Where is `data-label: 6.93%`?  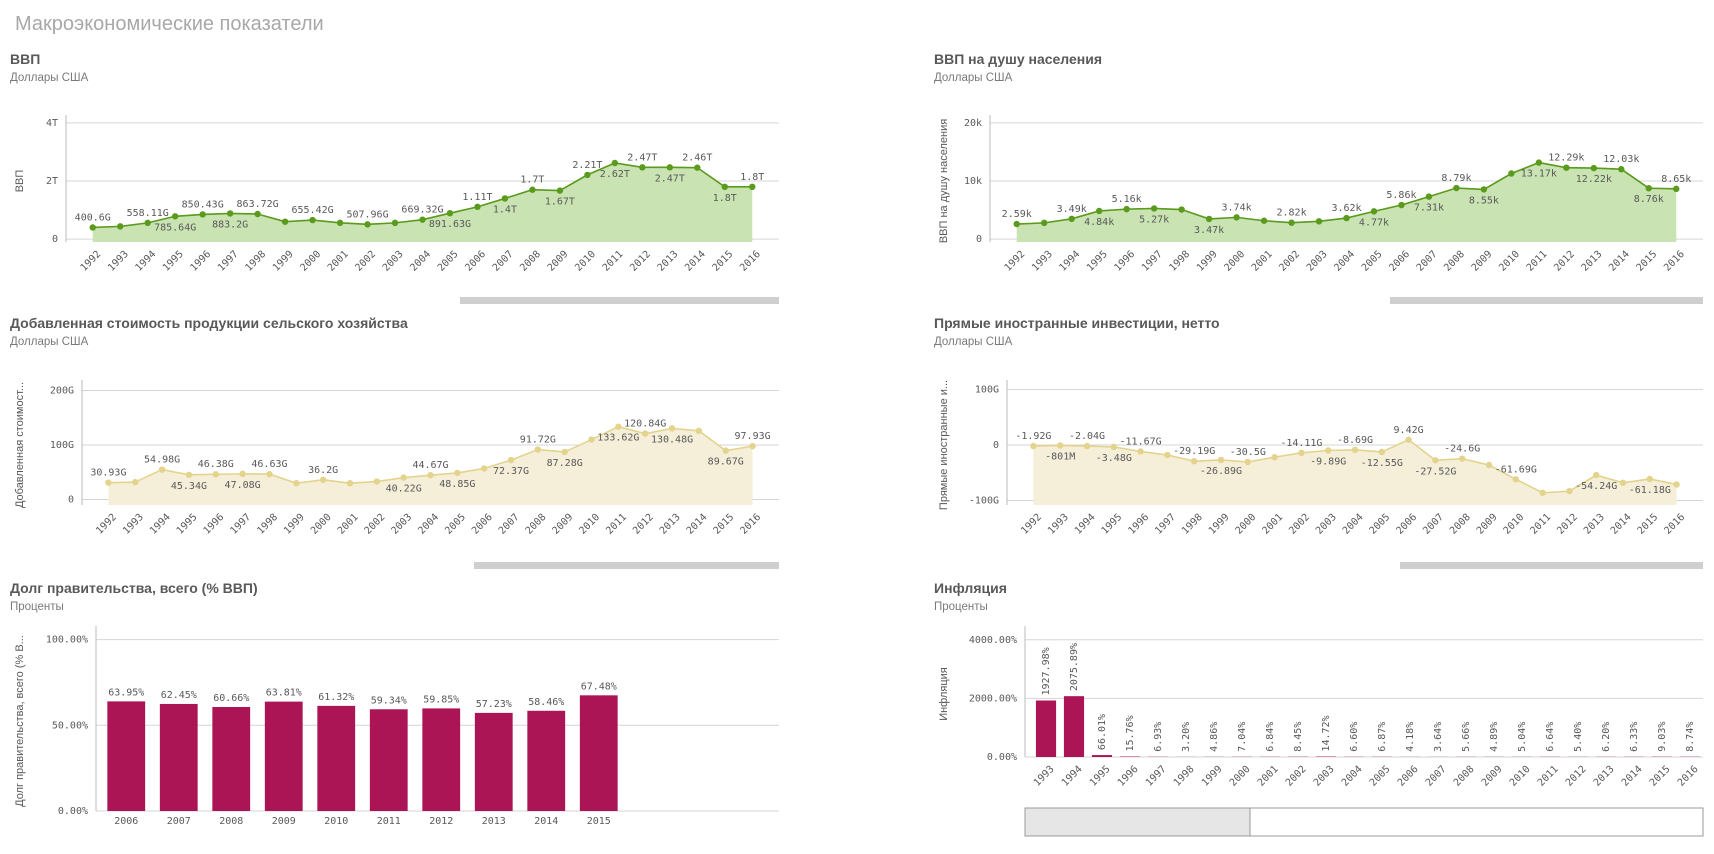 data-label: 6.93% is located at coordinates (1158, 737).